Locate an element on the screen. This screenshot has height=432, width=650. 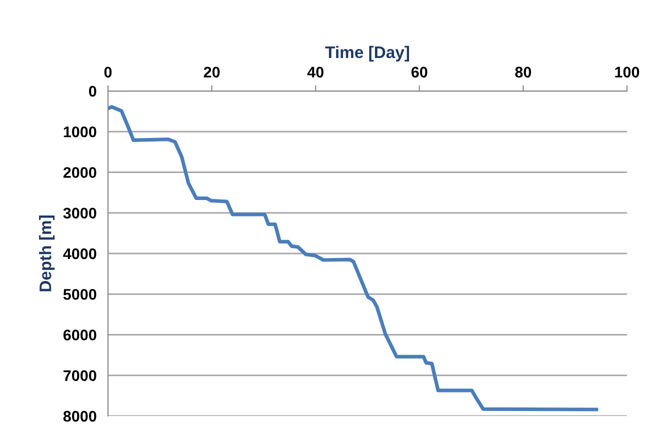
x-tick-label: 100 is located at coordinates (627, 72).